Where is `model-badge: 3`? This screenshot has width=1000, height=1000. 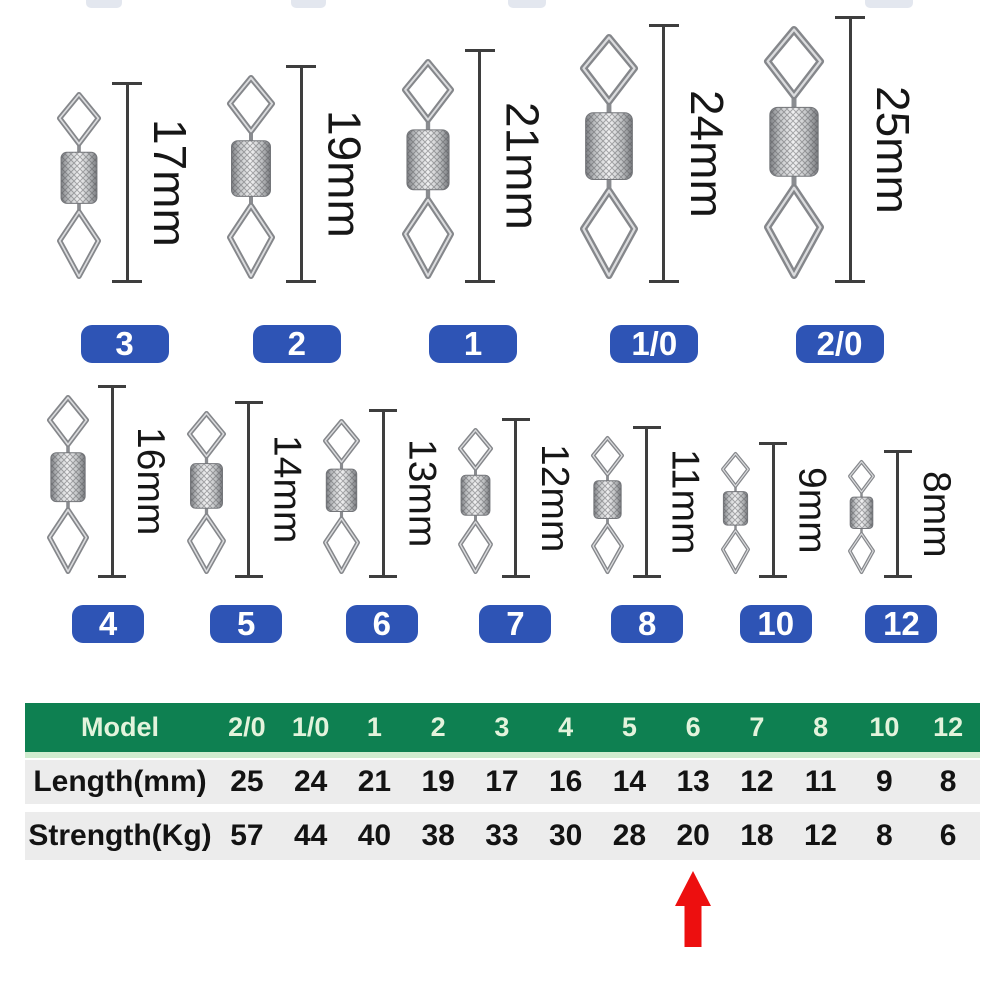
model-badge: 3 is located at coordinates (124, 344).